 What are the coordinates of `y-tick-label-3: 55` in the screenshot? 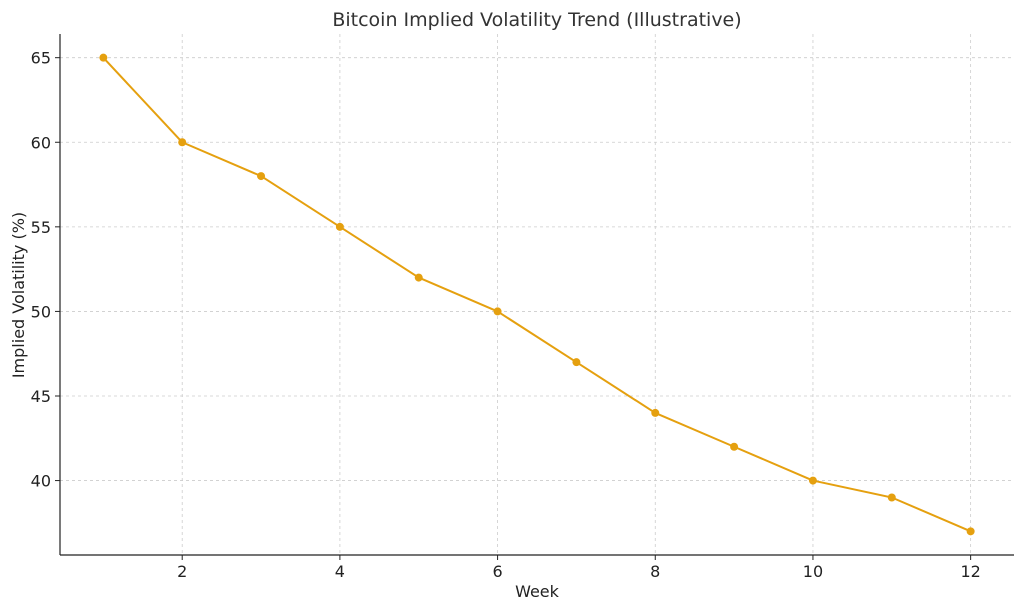 It's located at (41, 227).